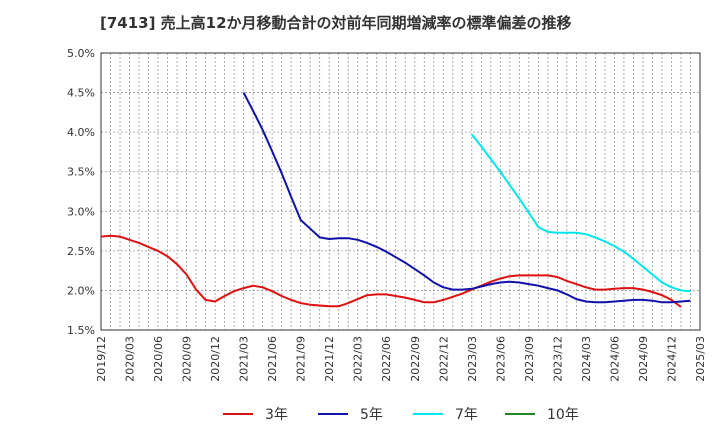 Image resolution: width=720 pixels, height=440 pixels. Describe the element at coordinates (443, 359) in the screenshot. I see `x-tick-label: 2022/12` at that location.